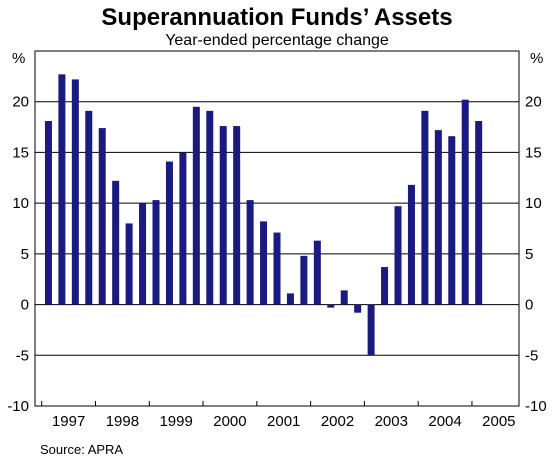  What do you see at coordinates (20, 102) in the screenshot?
I see `y-tick-label-left: 20` at bounding box center [20, 102].